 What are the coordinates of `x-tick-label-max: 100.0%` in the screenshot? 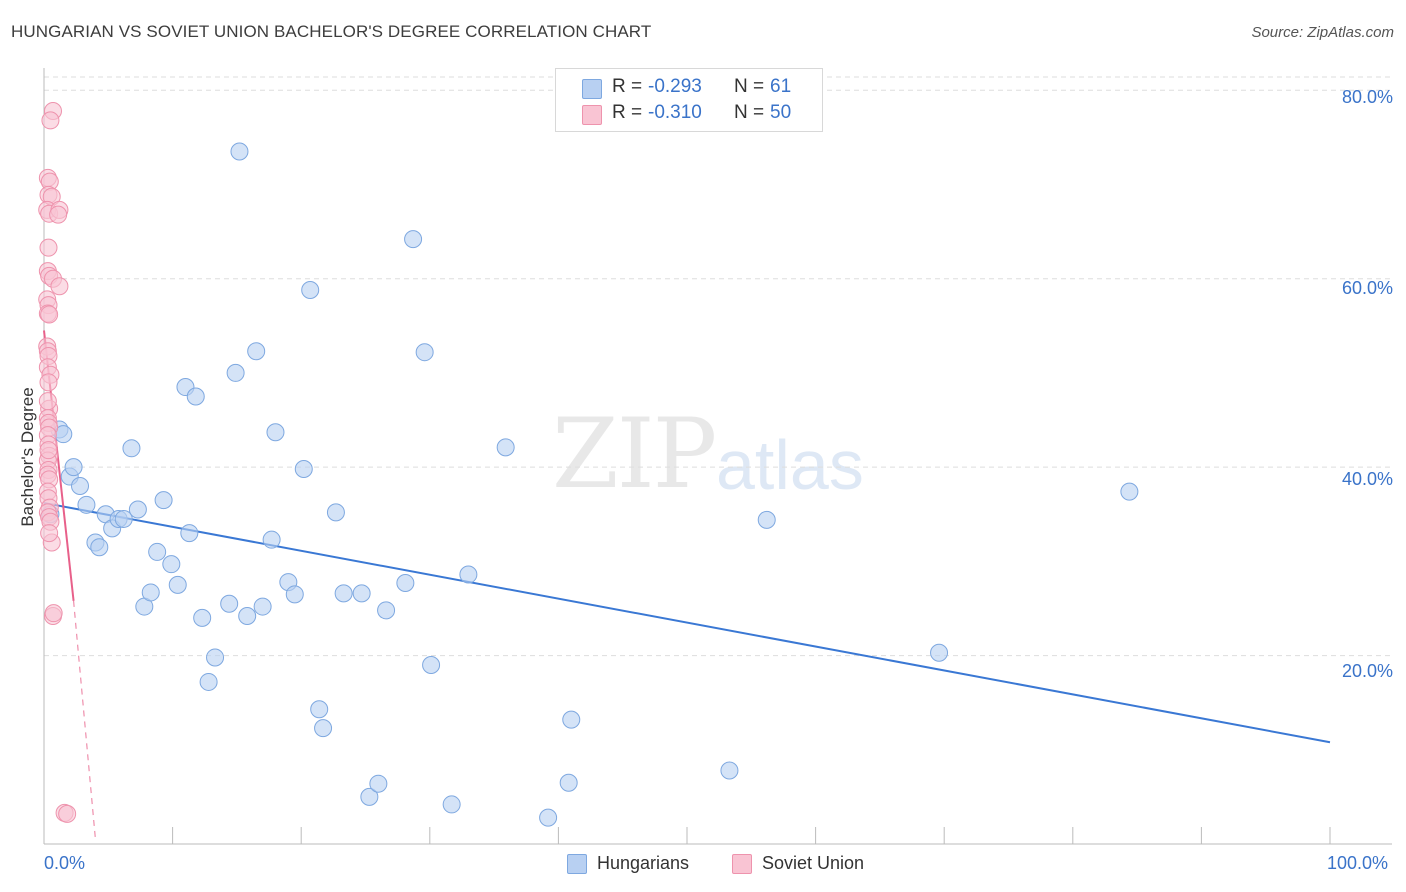 It's located at (1358, 863).